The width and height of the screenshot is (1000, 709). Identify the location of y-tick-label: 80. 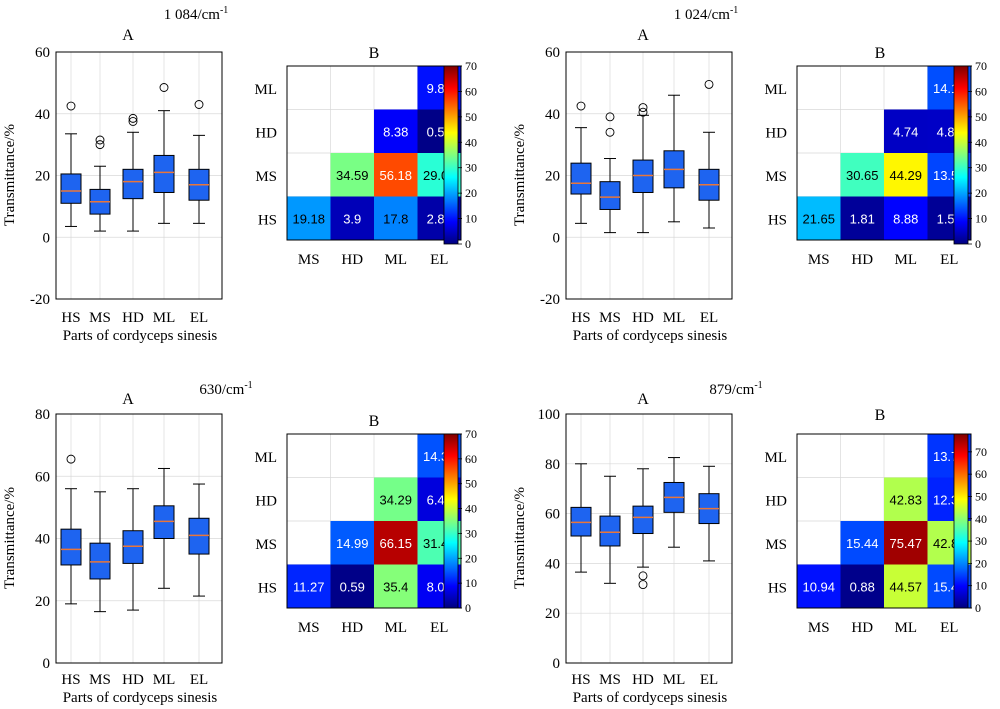
(42, 415).